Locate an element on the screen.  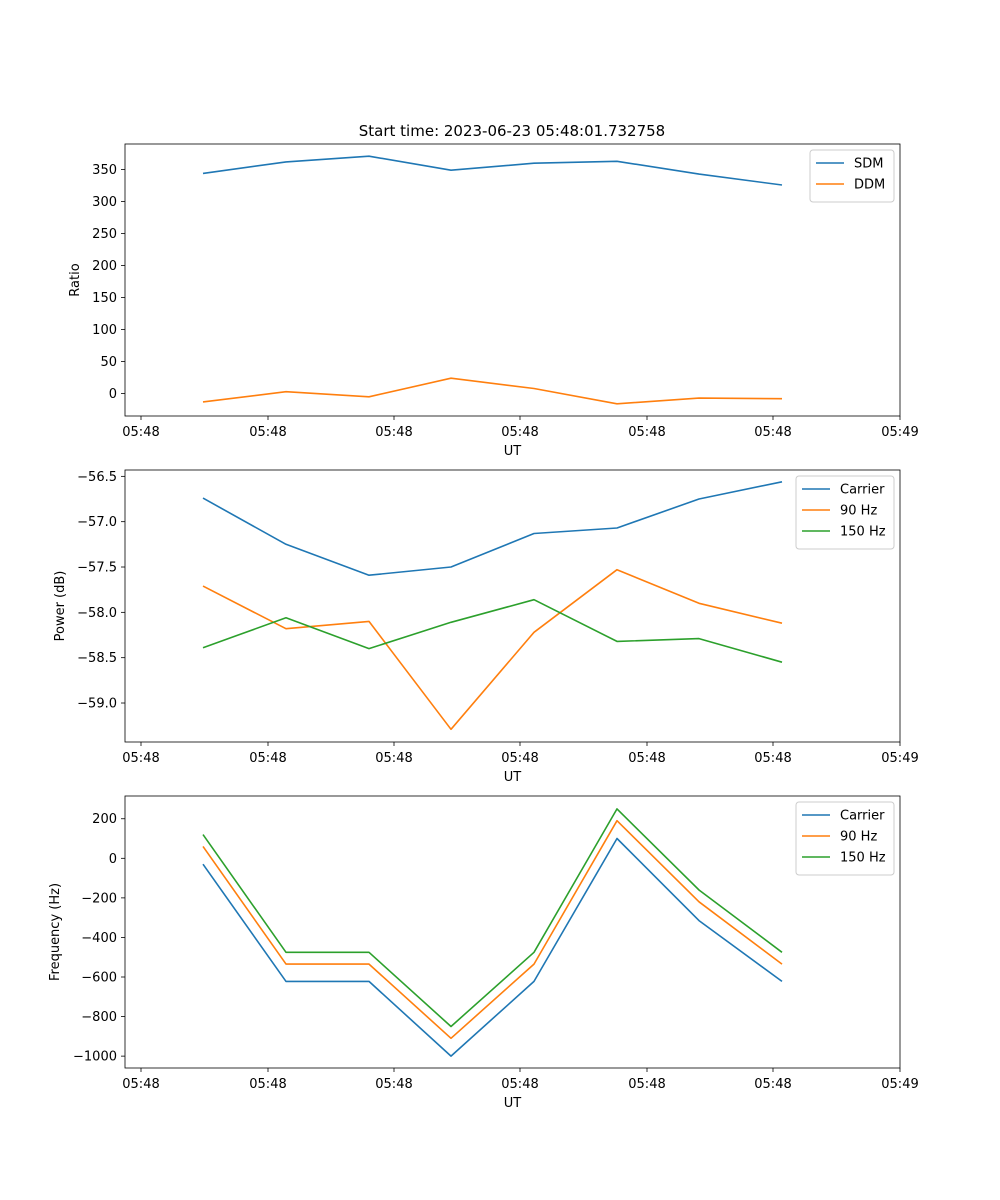
y-axis-label: Power (dB) is located at coordinates (60, 606).